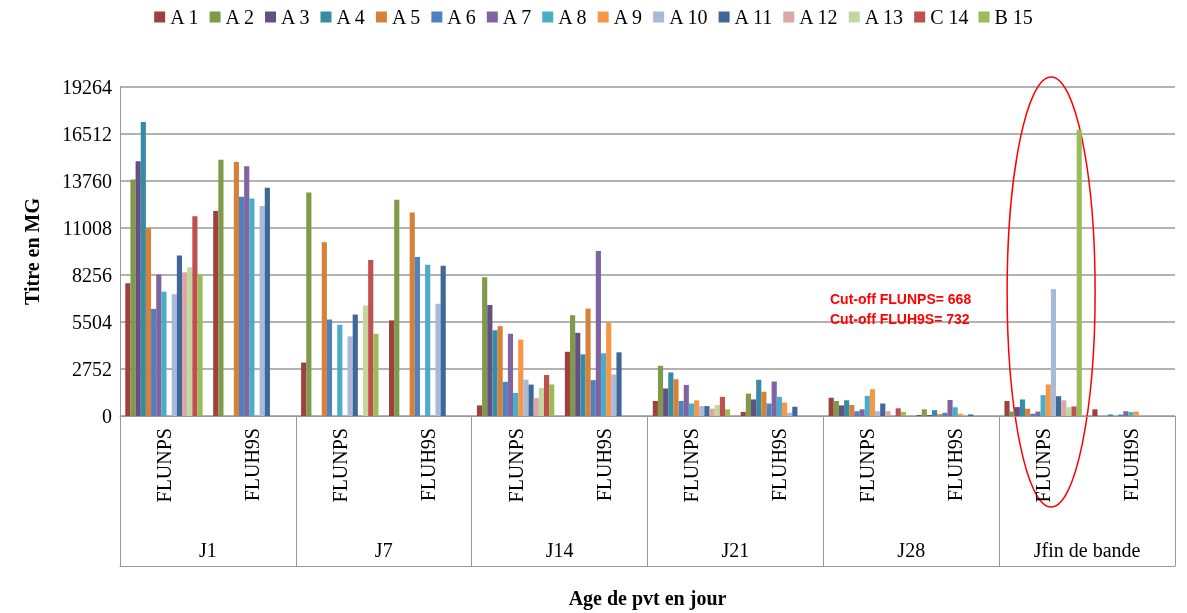 The width and height of the screenshot is (1187, 613). Describe the element at coordinates (87, 134) in the screenshot. I see `y-tick-label: 16512` at that location.